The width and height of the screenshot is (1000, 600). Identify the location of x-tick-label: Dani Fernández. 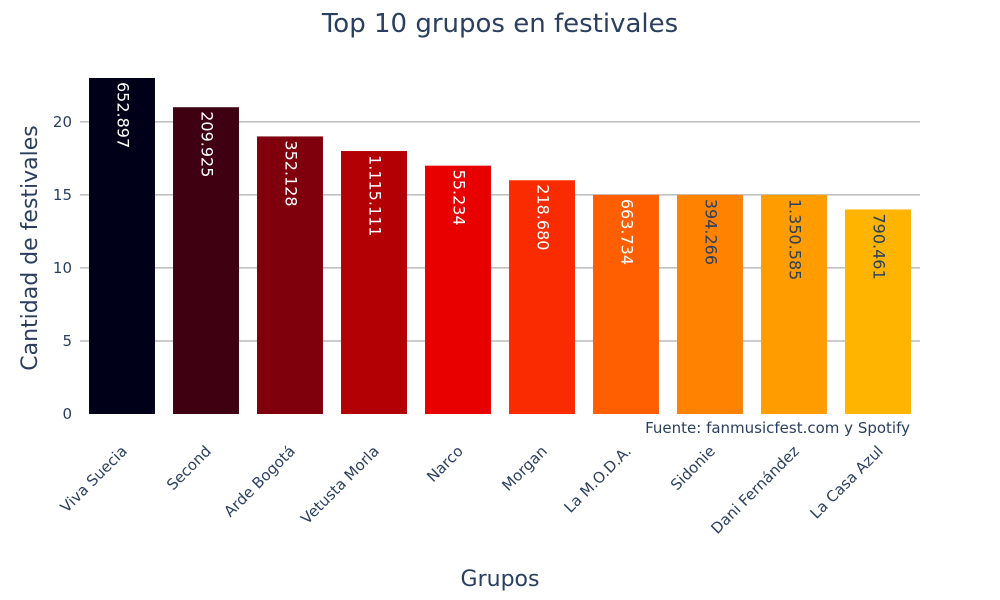
(755, 490).